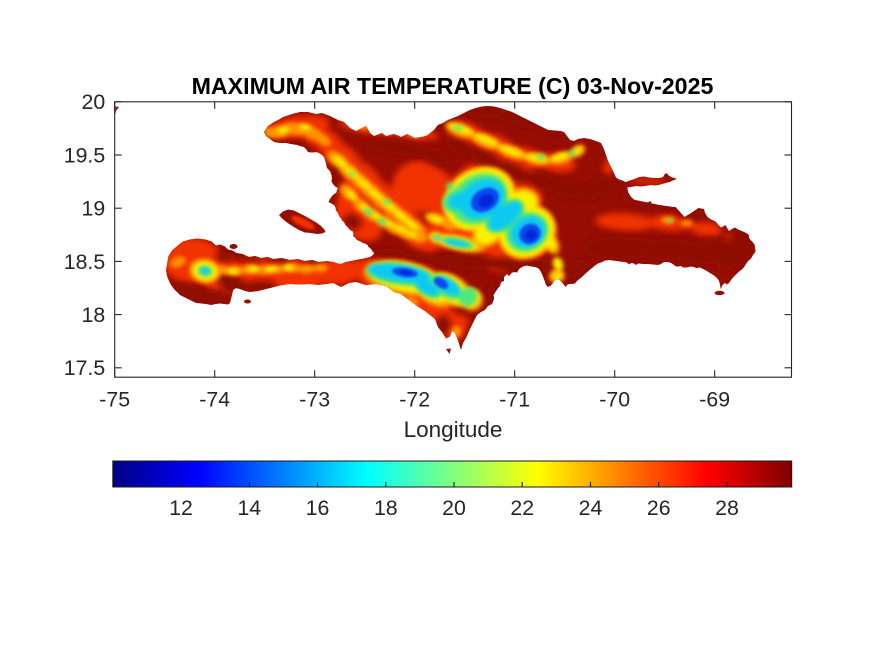 Image resolution: width=875 pixels, height=656 pixels. Describe the element at coordinates (84, 155) in the screenshot. I see `svg-text: 19.5` at that location.